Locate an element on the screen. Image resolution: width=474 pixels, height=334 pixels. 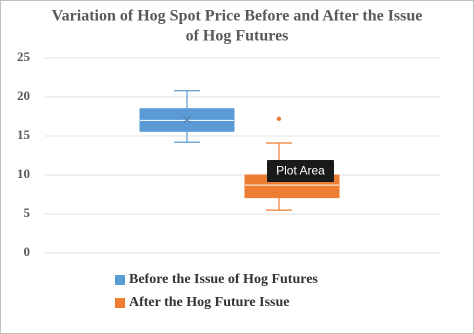
chart-title-line: of Hog Futures is located at coordinates (237, 36).